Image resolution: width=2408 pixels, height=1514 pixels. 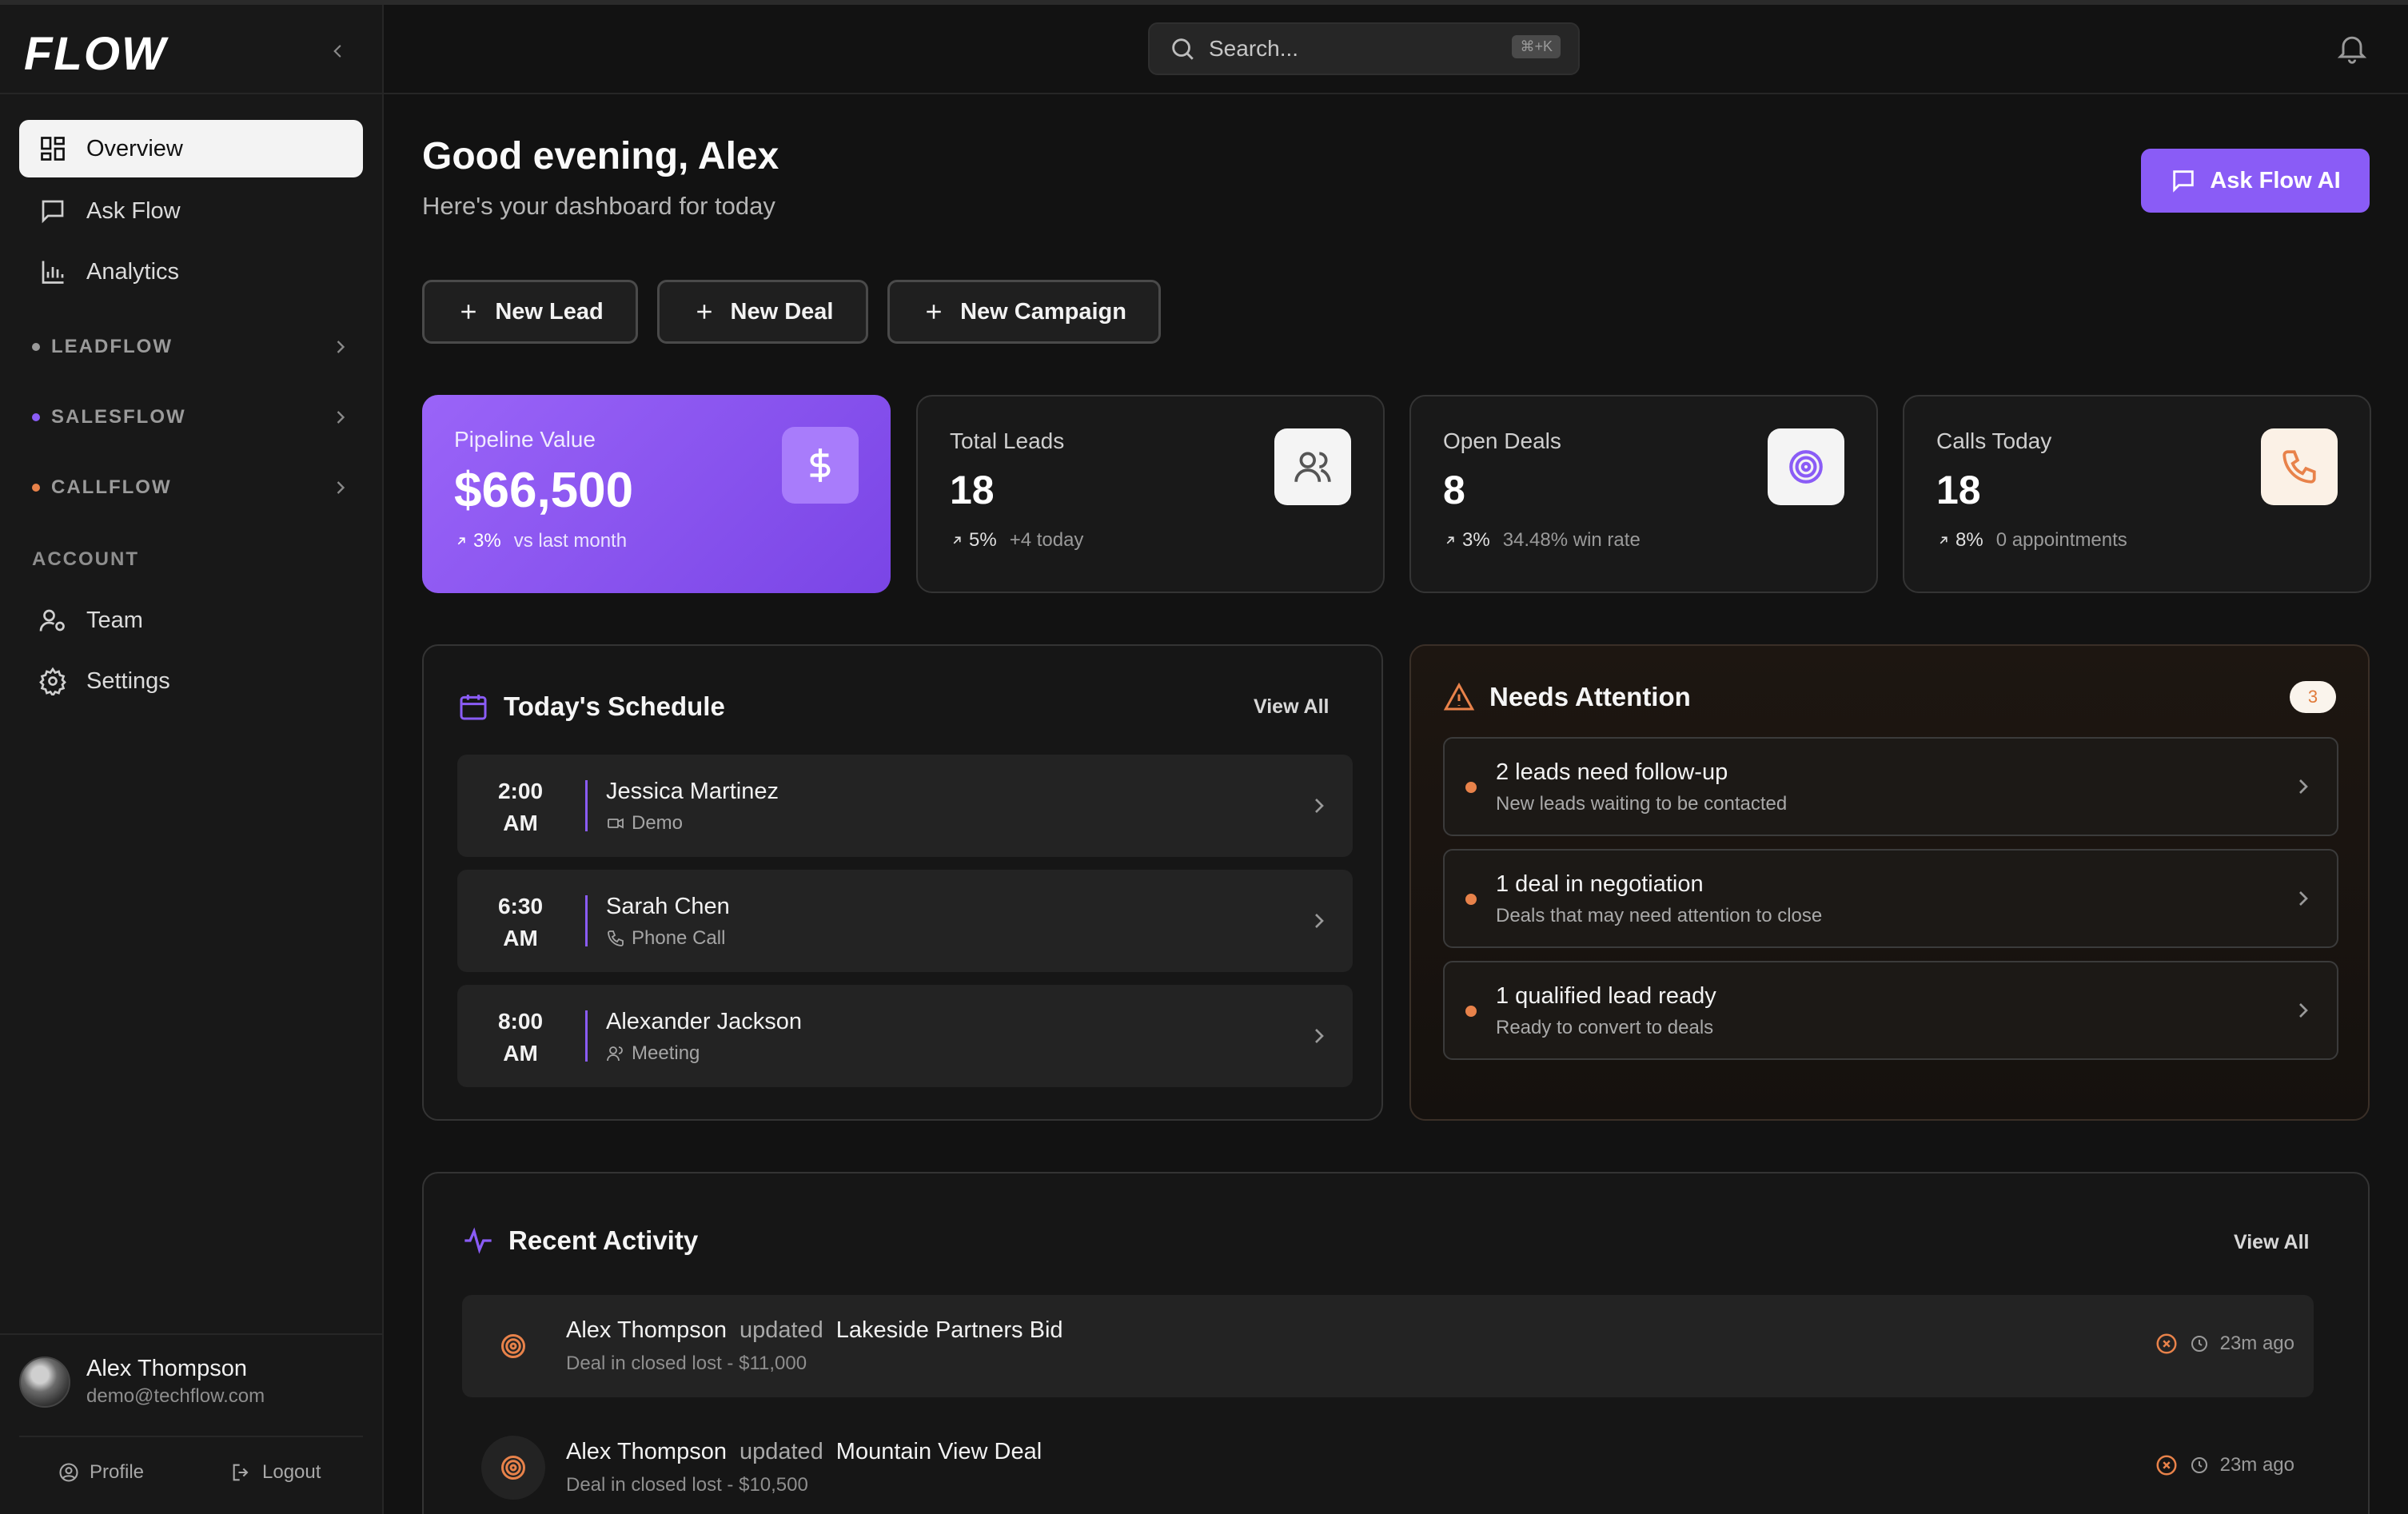 I want to click on stat-label: Total Leads, so click(x=1007, y=440).